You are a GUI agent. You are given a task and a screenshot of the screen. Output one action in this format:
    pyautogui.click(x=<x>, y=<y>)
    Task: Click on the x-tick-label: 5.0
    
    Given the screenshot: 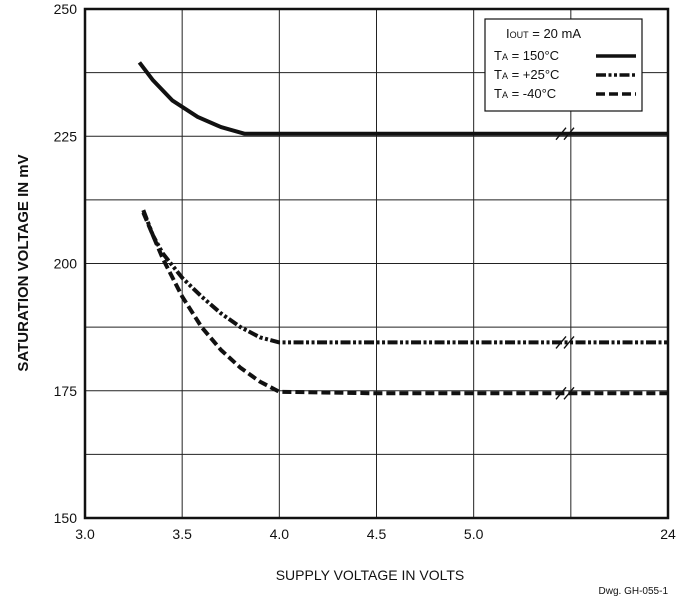 What is the action you would take?
    pyautogui.click(x=474, y=534)
    